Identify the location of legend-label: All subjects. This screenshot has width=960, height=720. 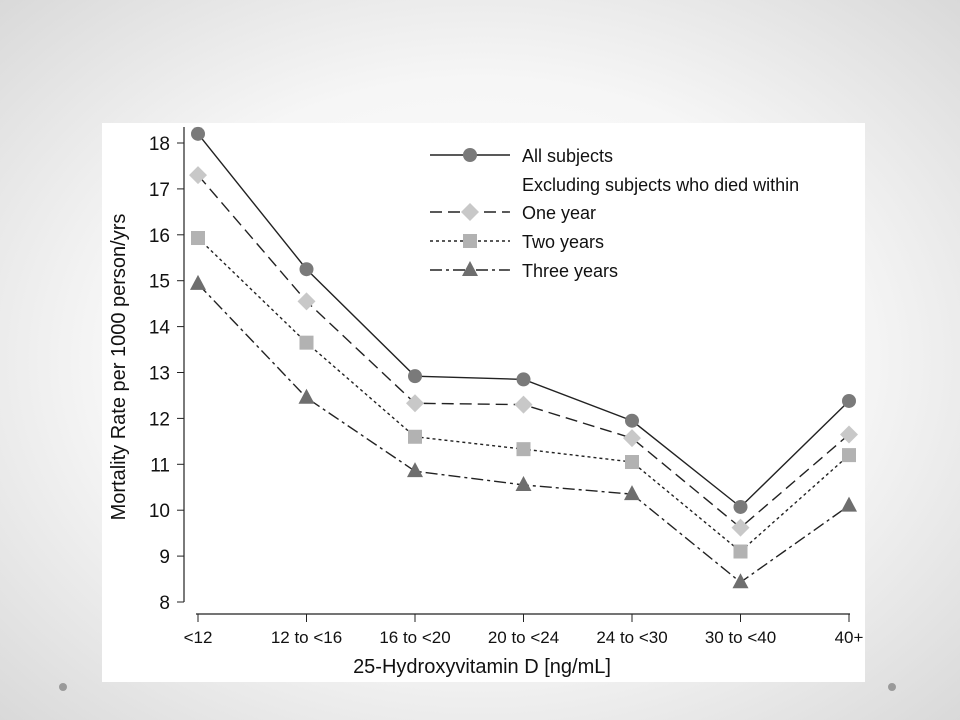
(567, 156).